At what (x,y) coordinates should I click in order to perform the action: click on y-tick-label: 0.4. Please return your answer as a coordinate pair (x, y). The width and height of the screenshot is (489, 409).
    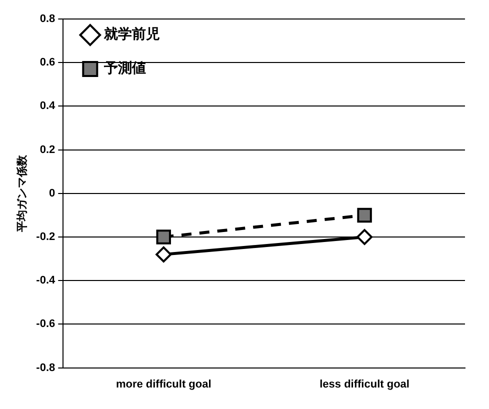
    Looking at the image, I should click on (48, 106).